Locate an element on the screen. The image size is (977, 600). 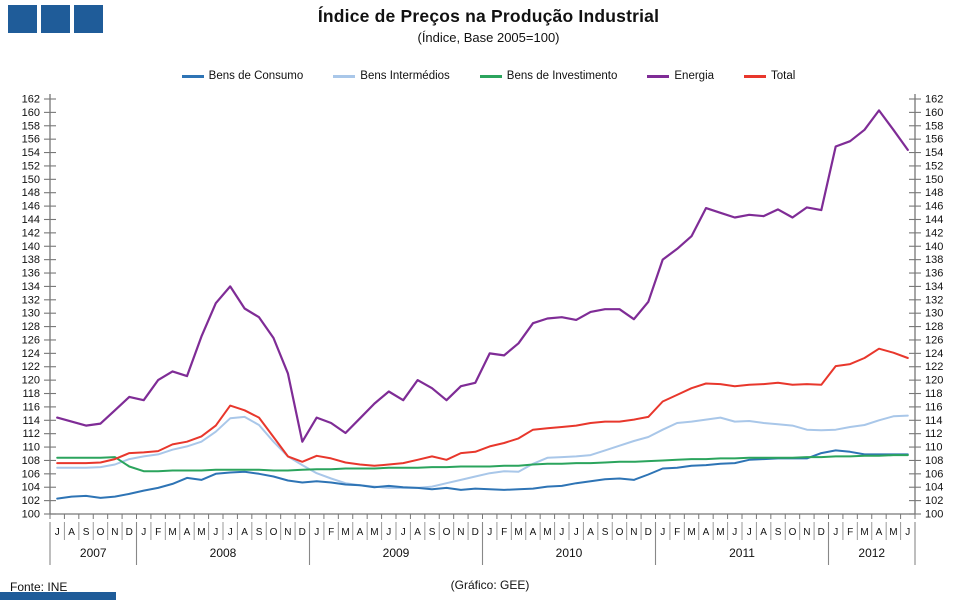
legend-item: Bens de Consumo is located at coordinates (242, 76).